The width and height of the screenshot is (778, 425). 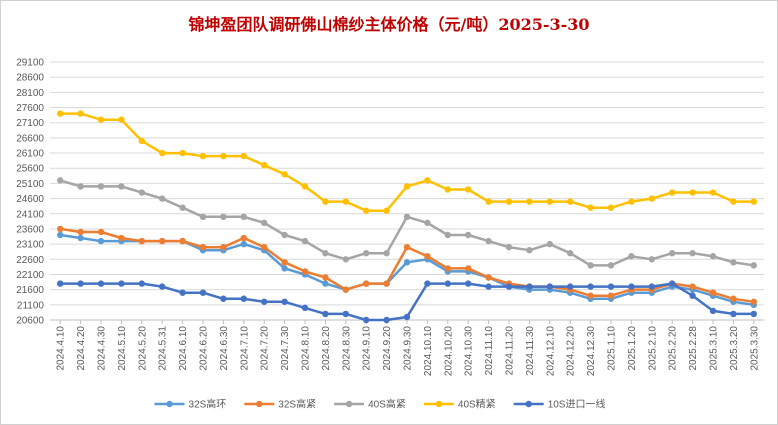 I want to click on x-tick-label: 2025.2.10, so click(x=652, y=348).